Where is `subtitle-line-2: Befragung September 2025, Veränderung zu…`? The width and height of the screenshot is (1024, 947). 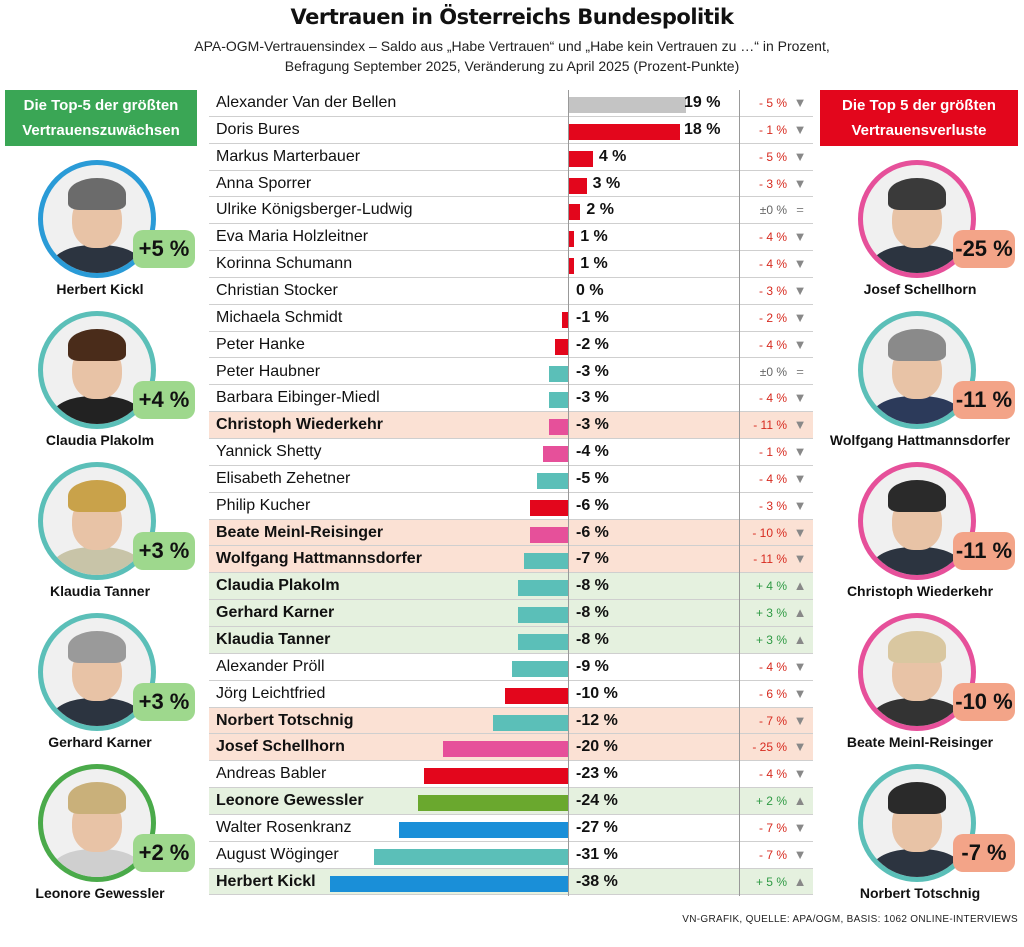
subtitle-line-2: Befragung September 2025, Veränderung zu… is located at coordinates (512, 66).